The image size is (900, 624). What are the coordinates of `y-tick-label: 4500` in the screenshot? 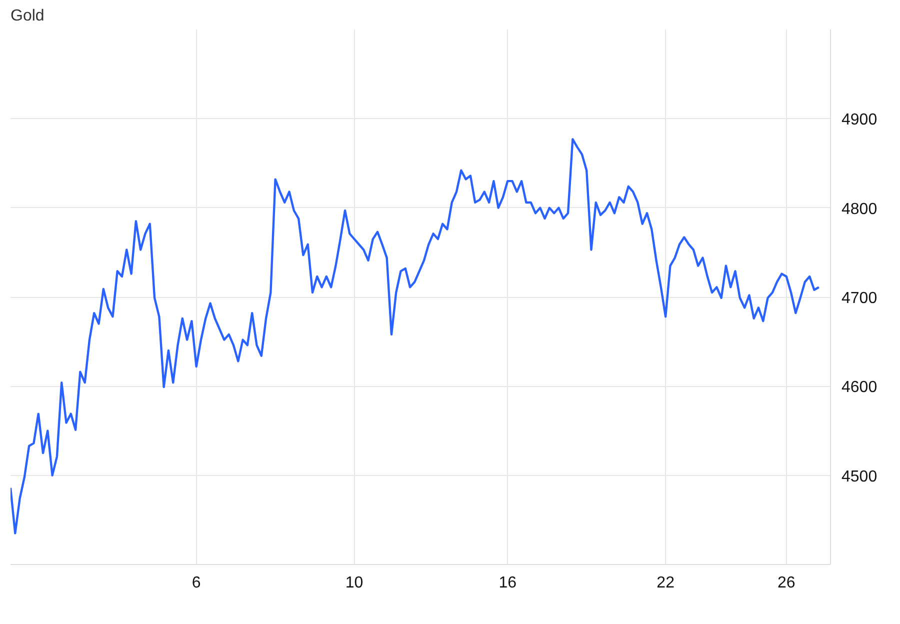 It's located at (860, 477).